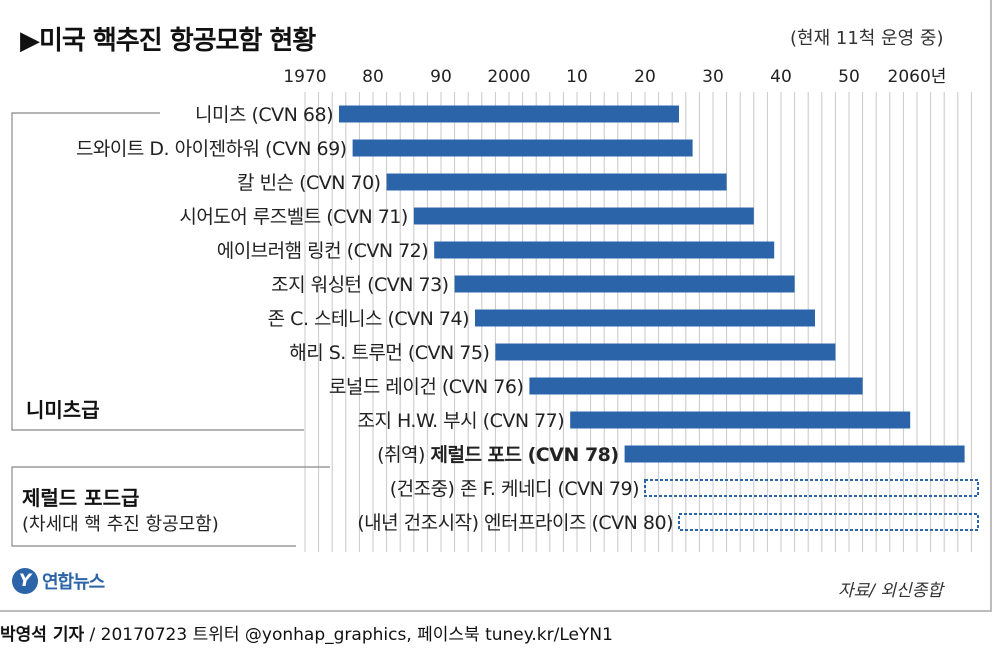  I want to click on x-tick-label: 20, so click(645, 77).